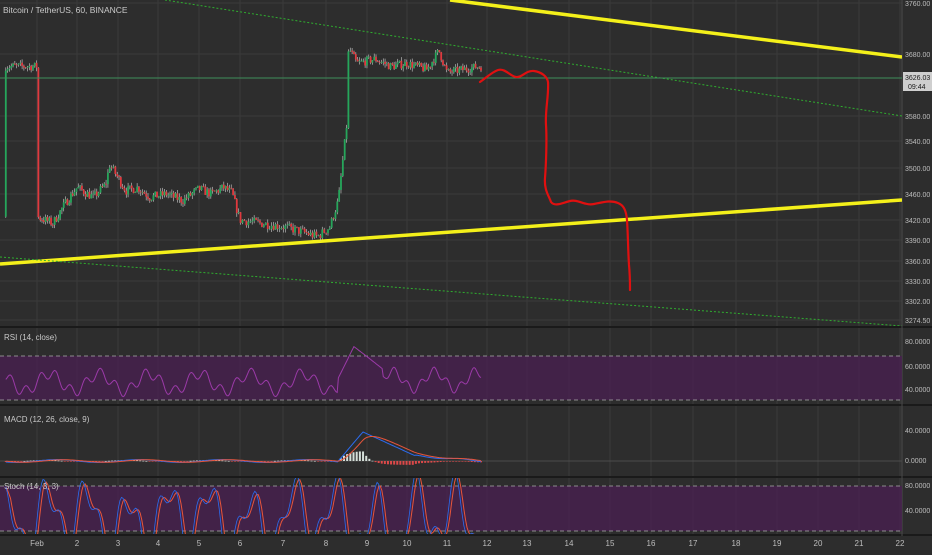 The width and height of the screenshot is (932, 555). Describe the element at coordinates (917, 390) in the screenshot. I see `rsi-tick-label: 40.0000` at that location.